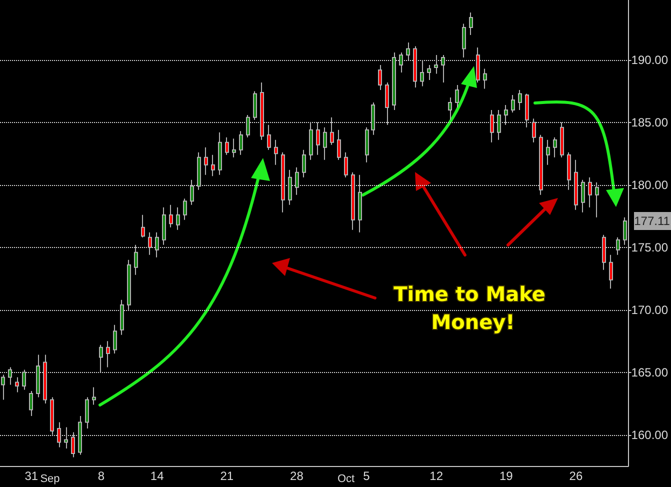  I want to click on x-tick-label: 12, so click(437, 476).